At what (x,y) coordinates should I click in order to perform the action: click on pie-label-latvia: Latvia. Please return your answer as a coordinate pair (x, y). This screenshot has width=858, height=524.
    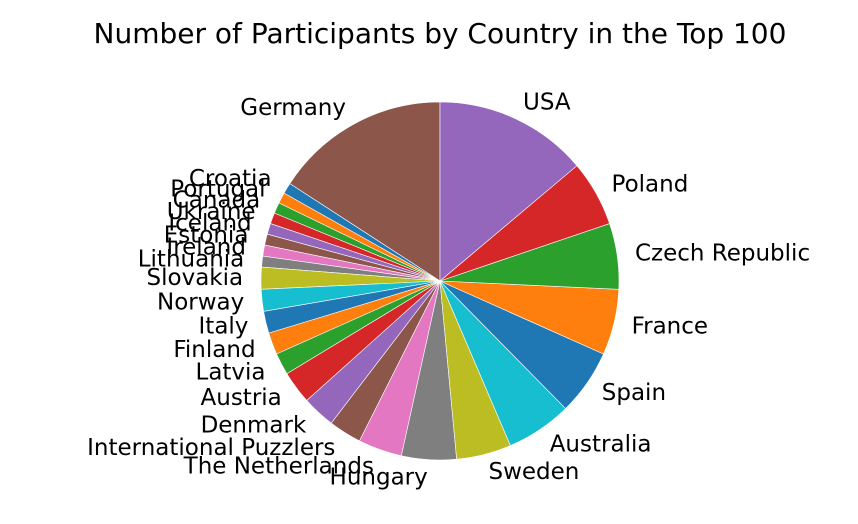
    Looking at the image, I should click on (231, 372).